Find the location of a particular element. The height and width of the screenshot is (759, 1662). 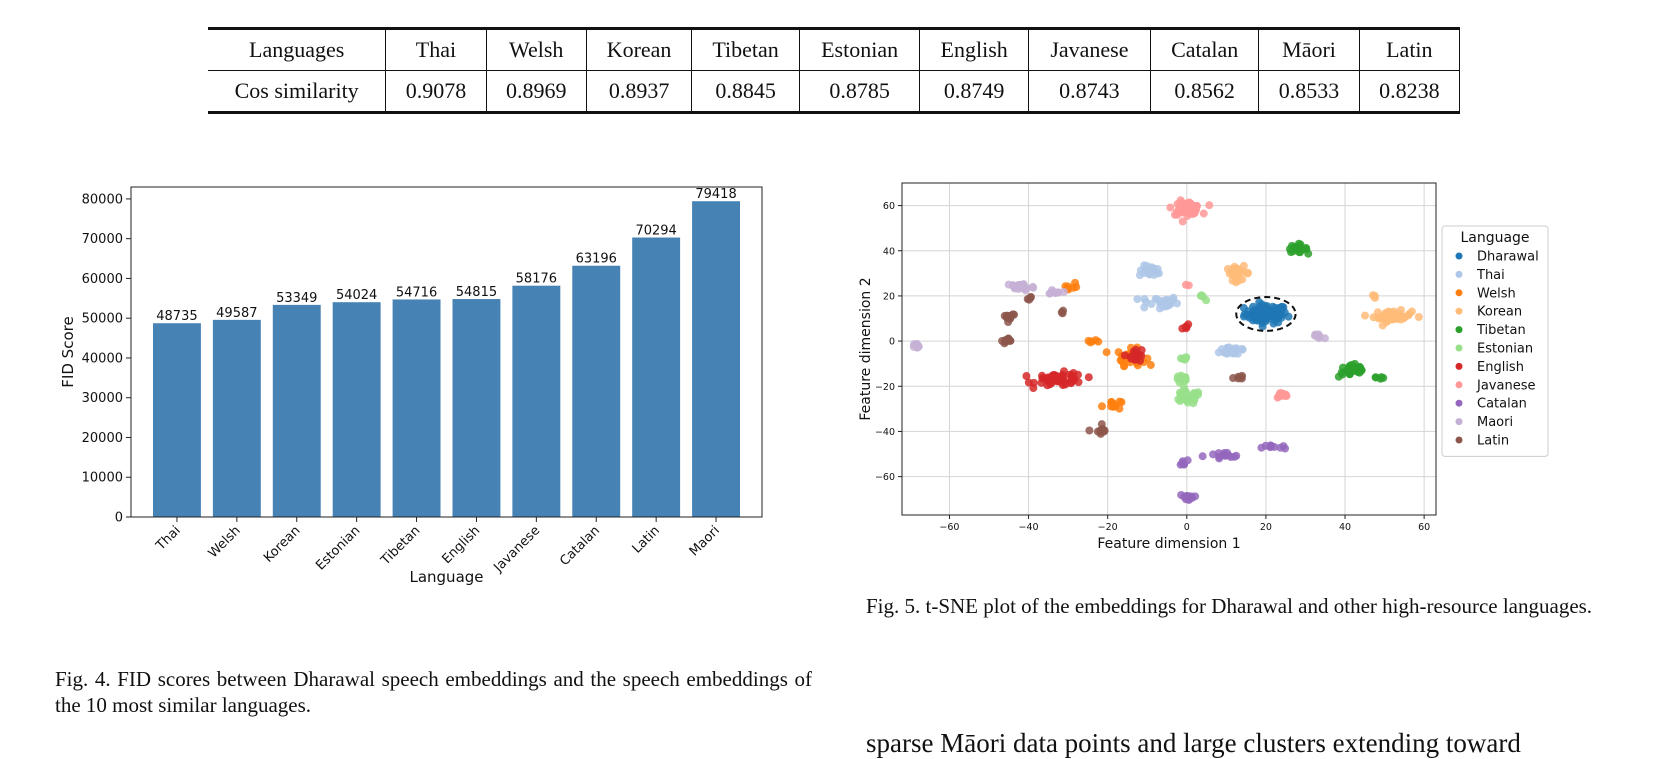

dharawal-highlight-ellipse is located at coordinates (1266, 314).